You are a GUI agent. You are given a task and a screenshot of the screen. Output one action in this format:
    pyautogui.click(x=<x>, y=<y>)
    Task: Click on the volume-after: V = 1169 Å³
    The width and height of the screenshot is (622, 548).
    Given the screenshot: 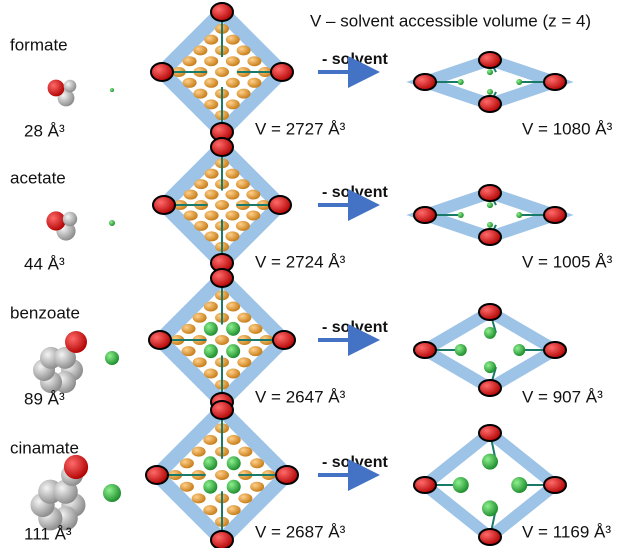 What is the action you would take?
    pyautogui.click(x=566, y=531)
    